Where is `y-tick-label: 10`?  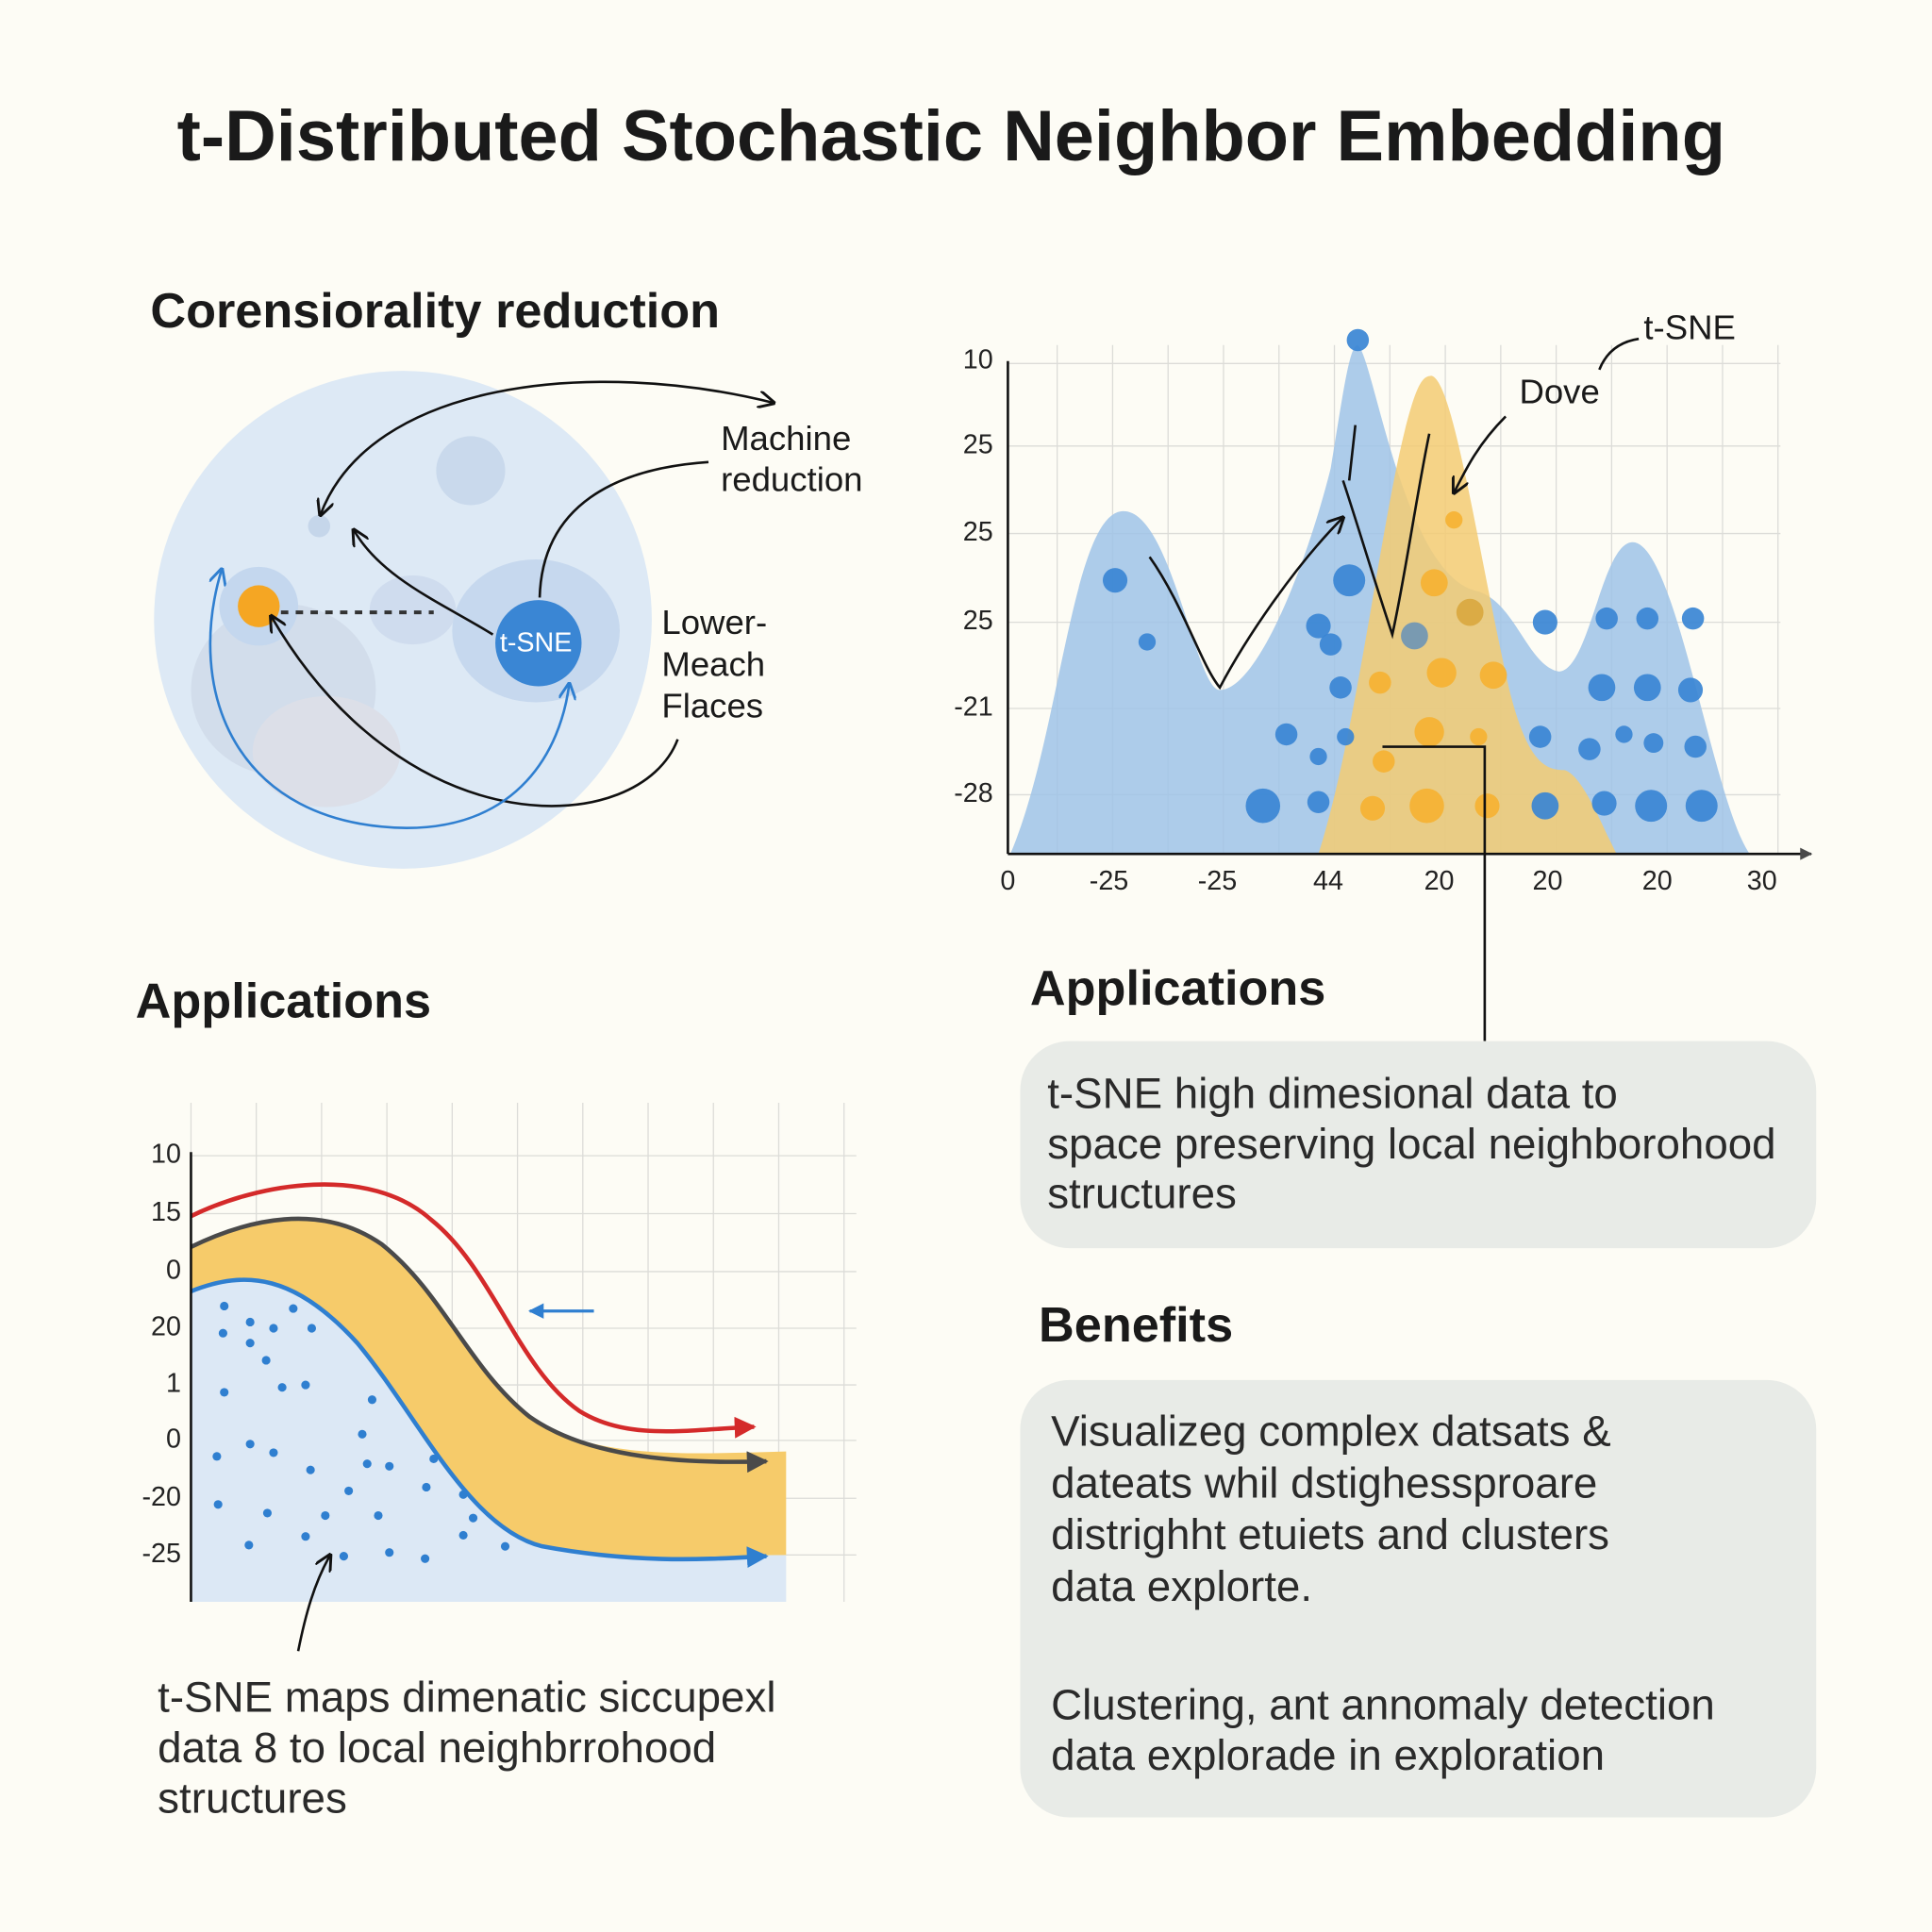 y-tick-label: 10 is located at coordinates (978, 359).